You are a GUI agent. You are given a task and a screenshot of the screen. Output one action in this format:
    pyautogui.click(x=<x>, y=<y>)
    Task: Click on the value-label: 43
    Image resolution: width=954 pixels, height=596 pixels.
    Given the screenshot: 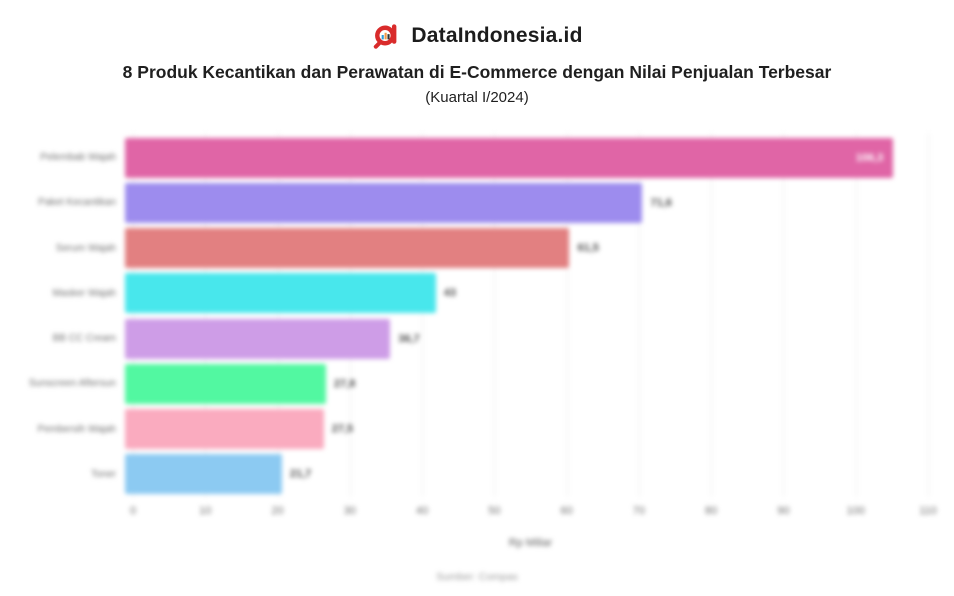 What is the action you would take?
    pyautogui.click(x=450, y=293)
    